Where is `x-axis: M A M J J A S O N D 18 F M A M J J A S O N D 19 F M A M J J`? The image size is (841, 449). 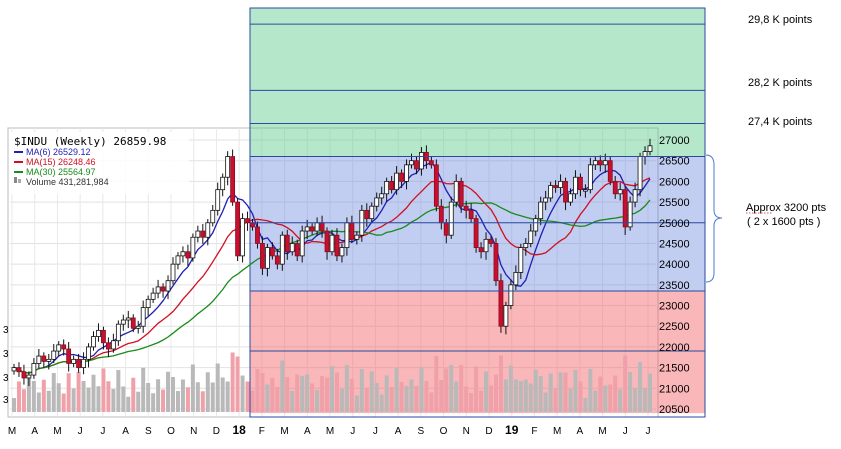 x-axis: M A M J J A S O N D 18 F M A M J J A S O N D 19 F M A M J J is located at coordinates (329, 430).